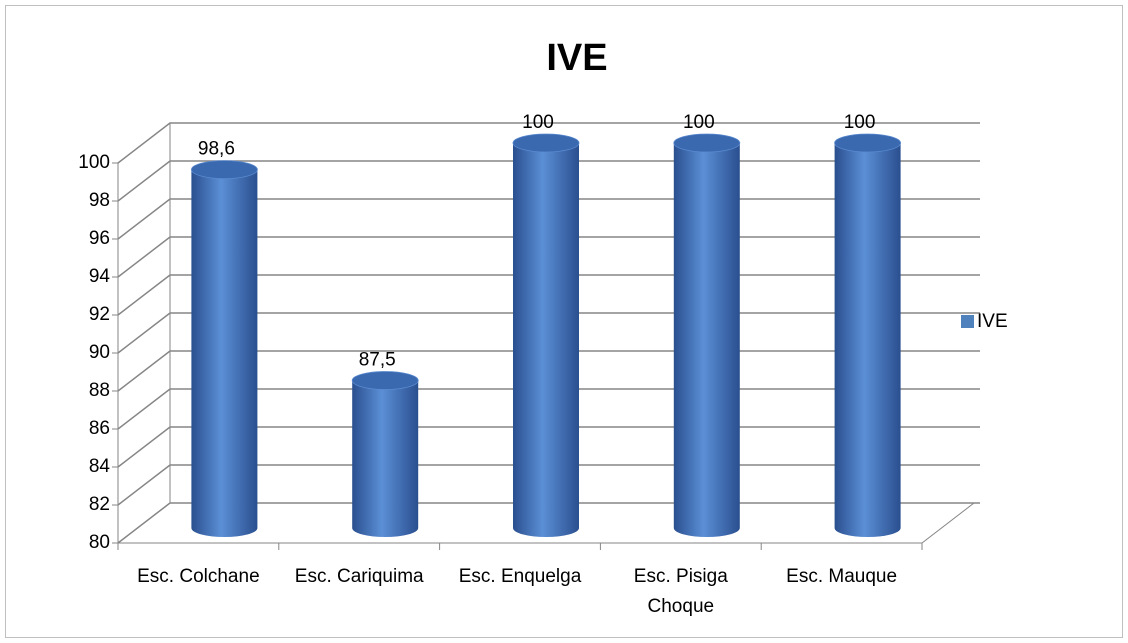  What do you see at coordinates (576, 58) in the screenshot?
I see `chart-title: IVE` at bounding box center [576, 58].